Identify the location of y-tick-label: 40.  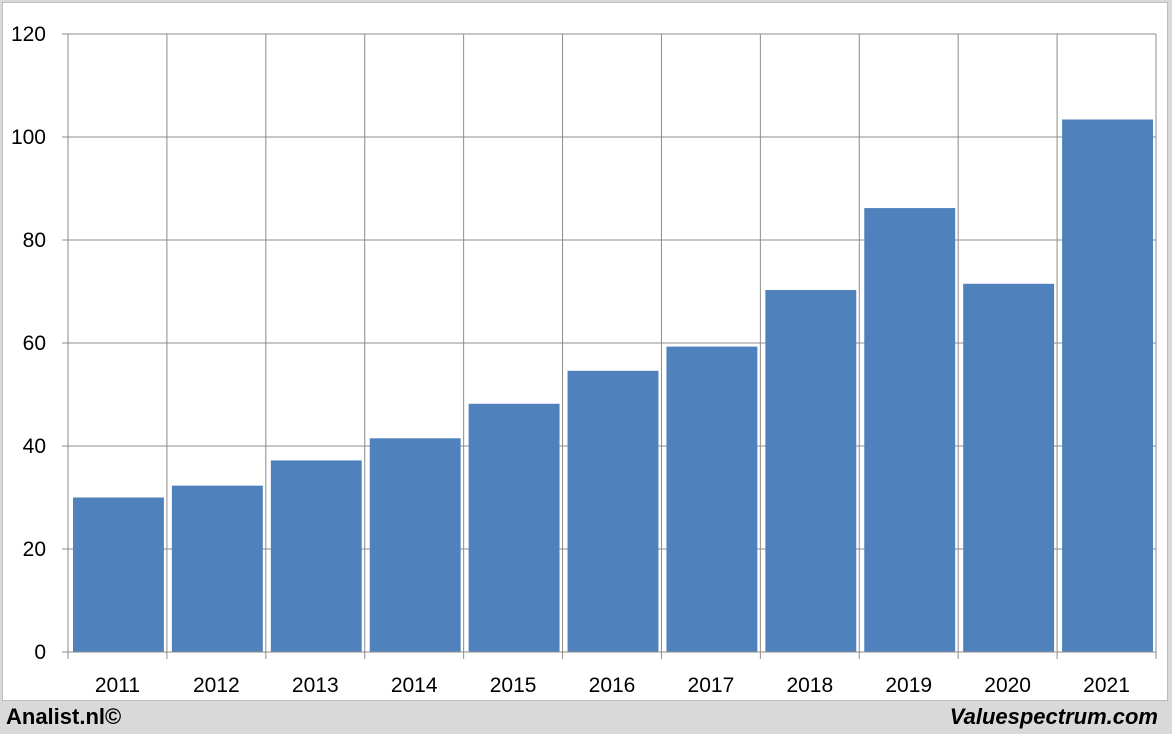
(34, 446).